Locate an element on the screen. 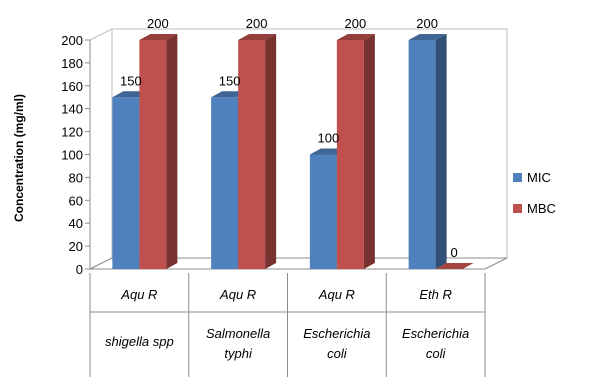 This screenshot has width=591, height=382. y-tick-label: 200 is located at coordinates (72, 40).